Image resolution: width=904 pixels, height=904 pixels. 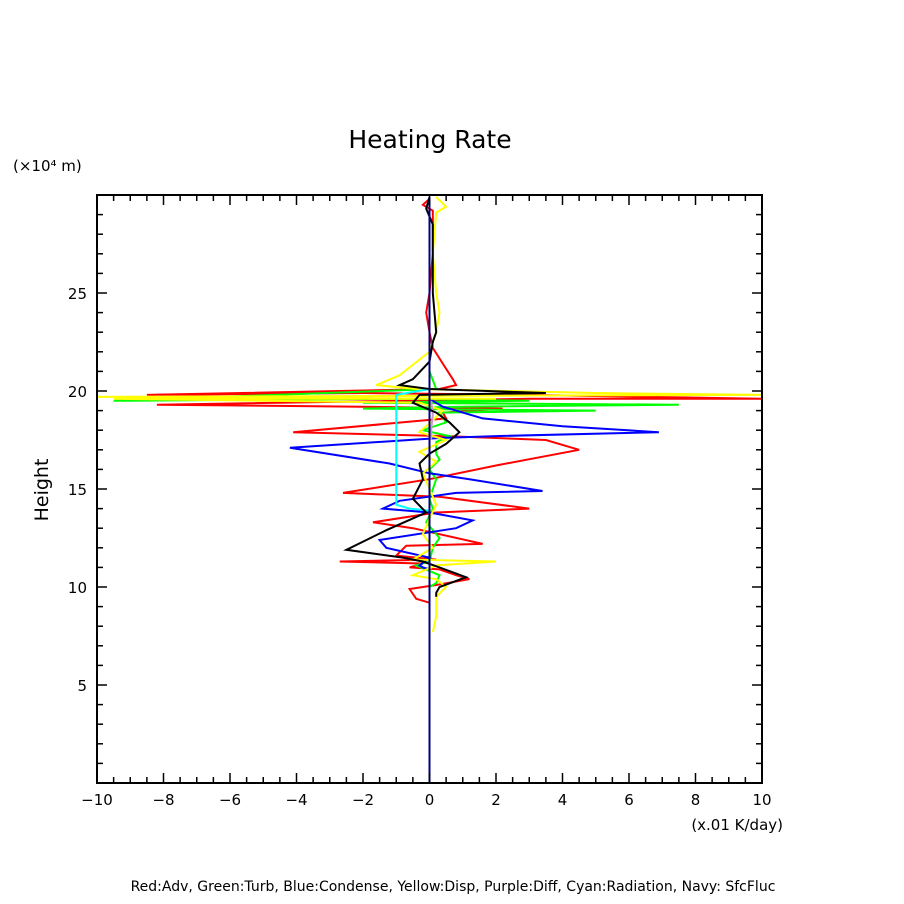 I want to click on chart-title: Heating Rate, so click(x=429, y=139).